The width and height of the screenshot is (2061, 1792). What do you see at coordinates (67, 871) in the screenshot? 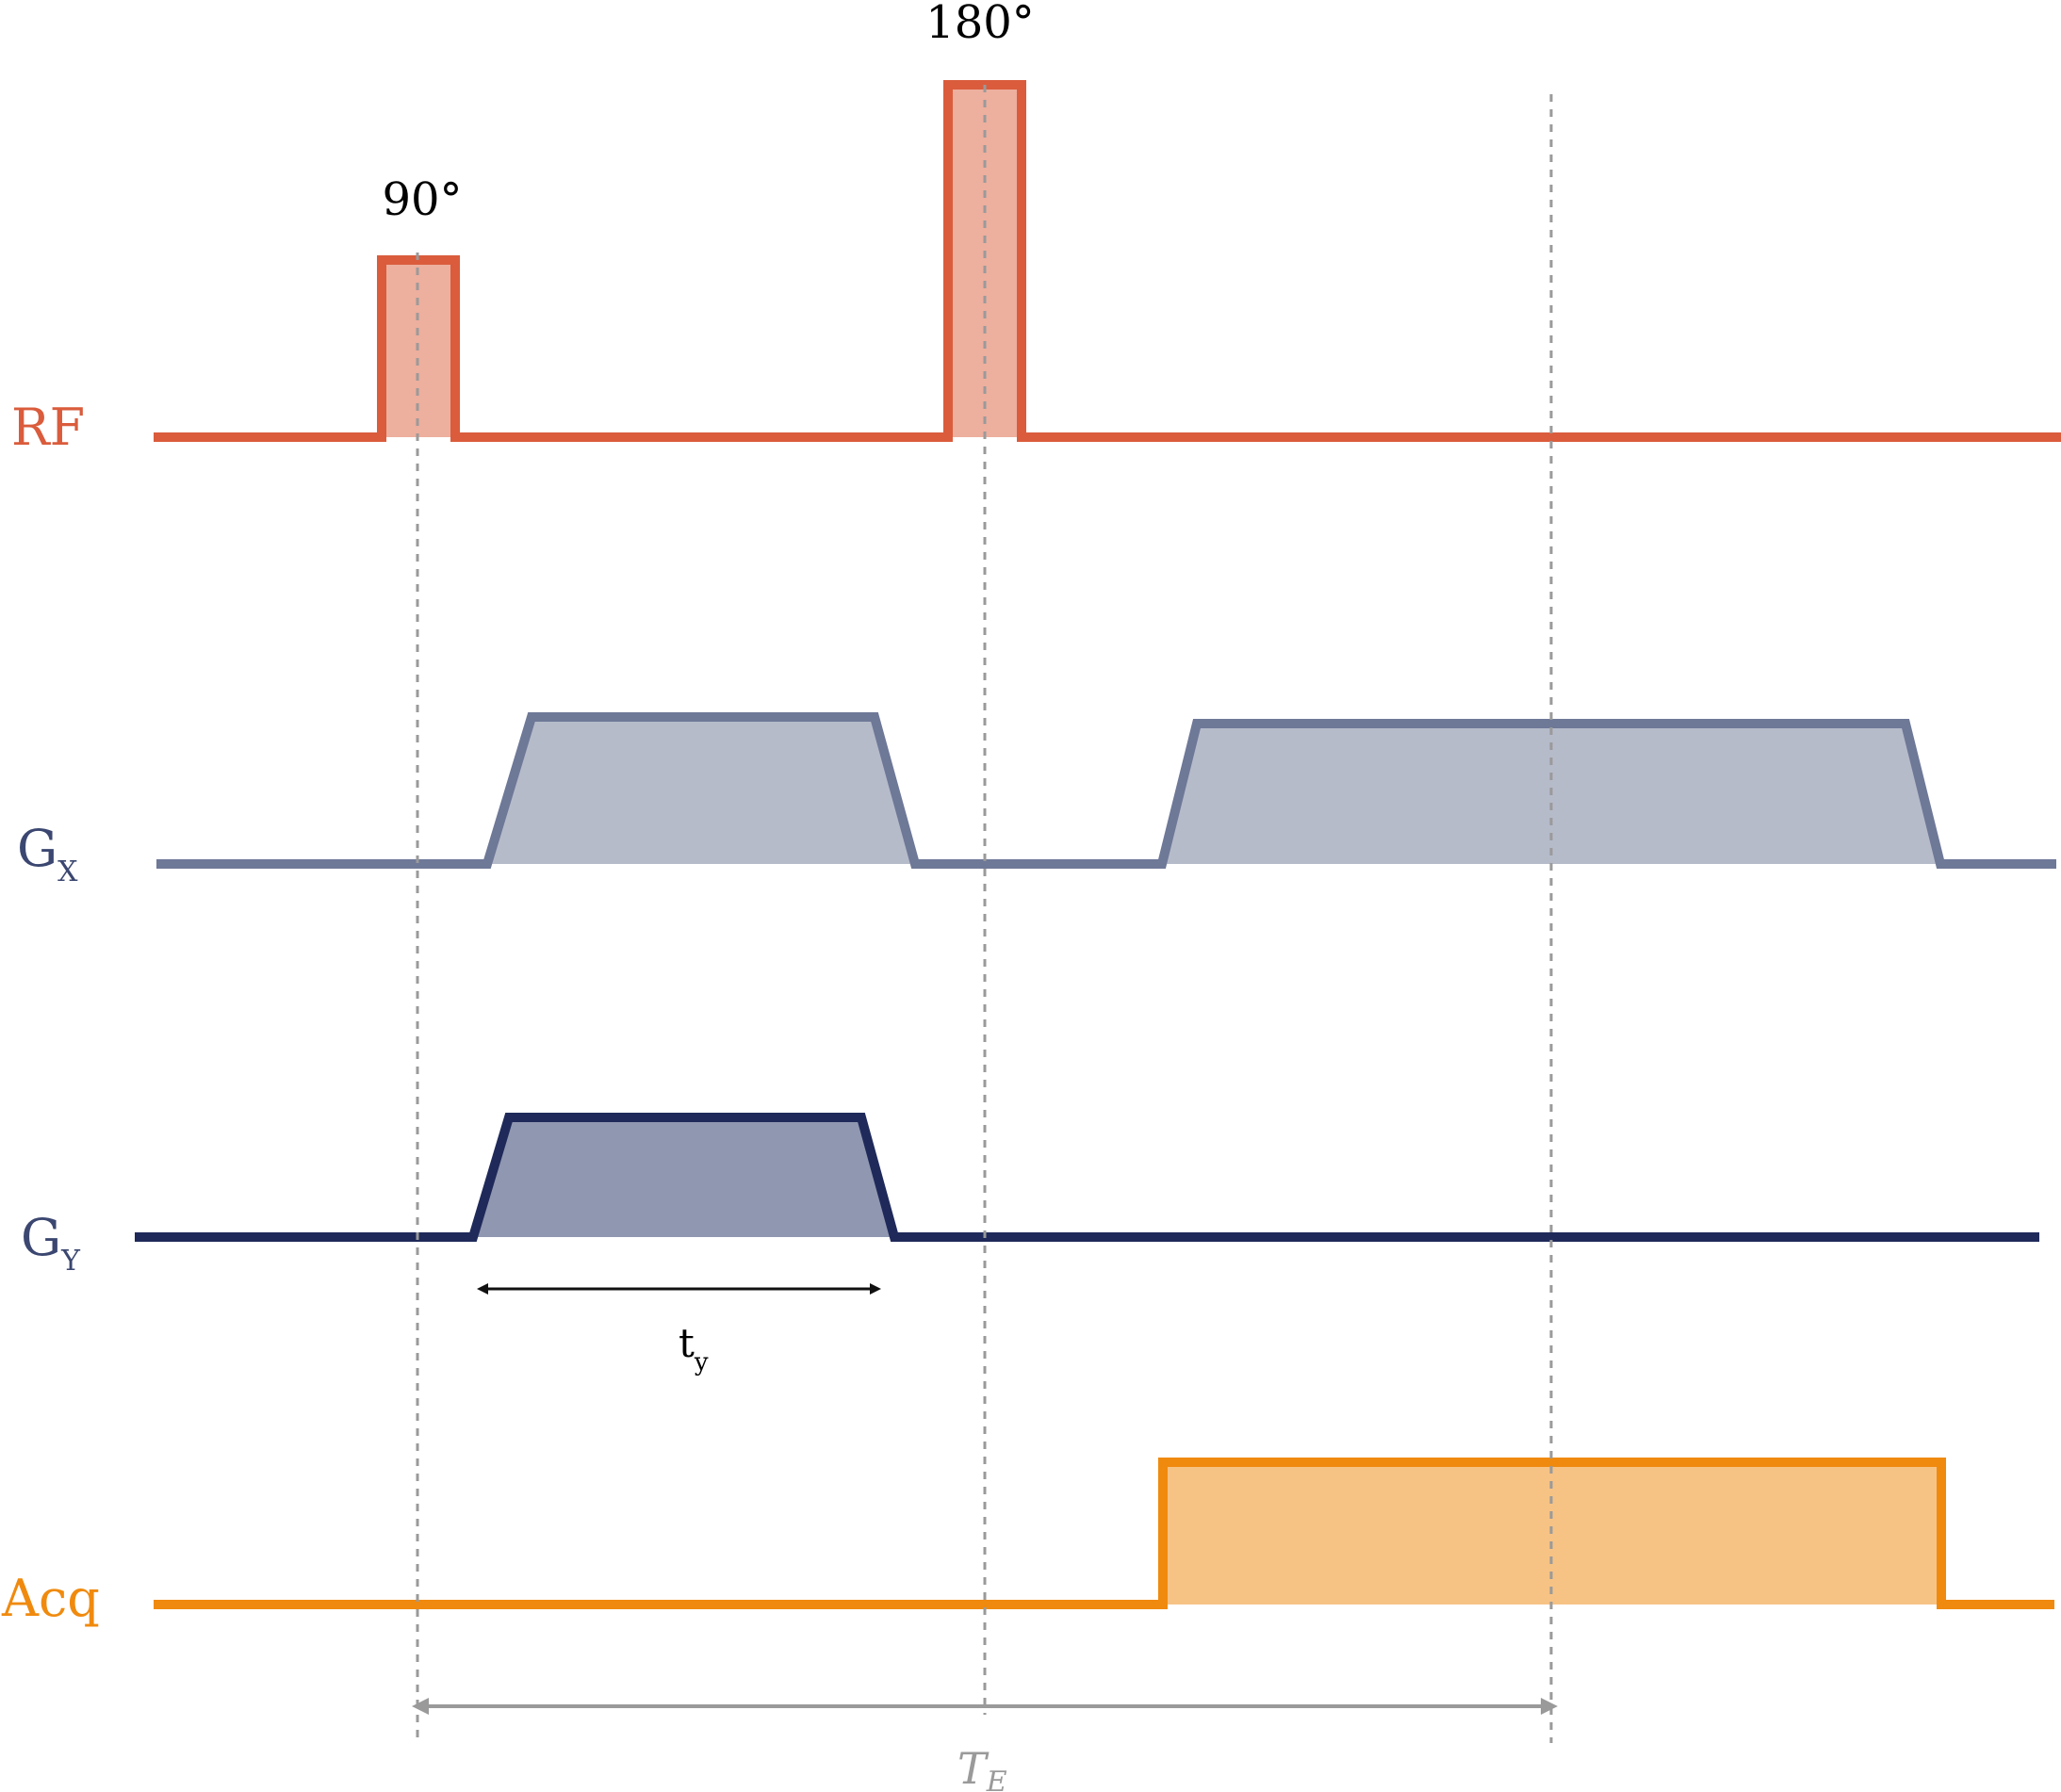
I see `gx-label-sub: X` at bounding box center [67, 871].